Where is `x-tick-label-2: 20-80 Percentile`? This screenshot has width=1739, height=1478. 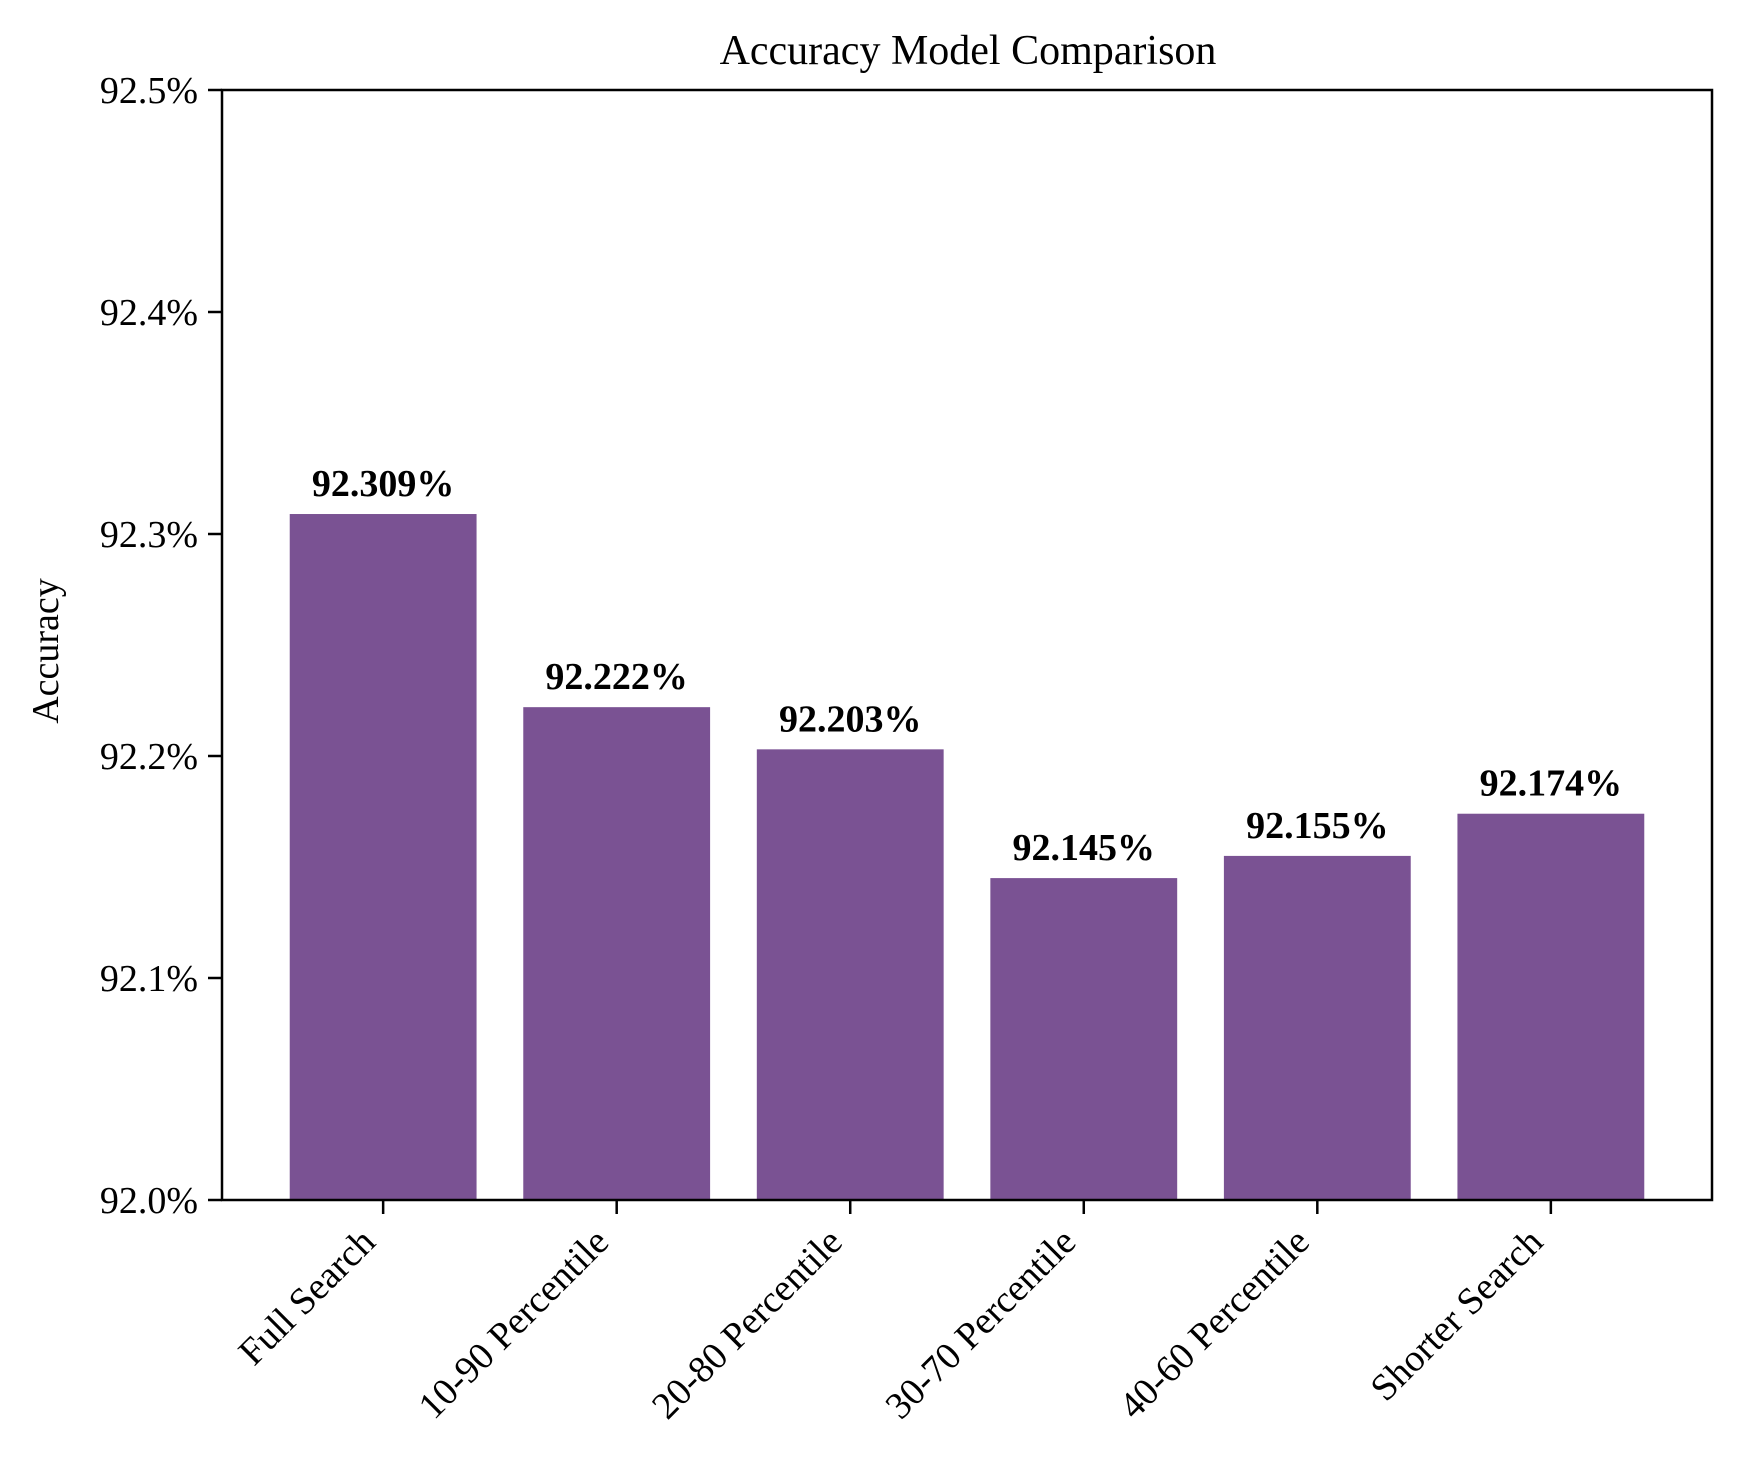 x-tick-label-2: 20-80 Percentile is located at coordinates (747, 1324).